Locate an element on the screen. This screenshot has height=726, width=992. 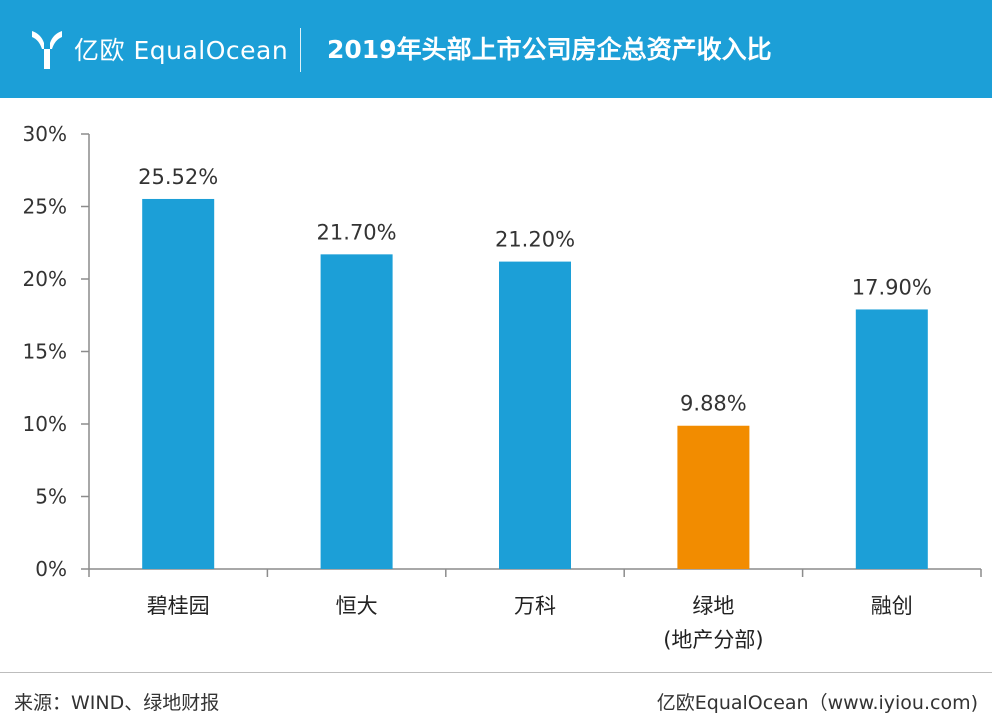
category-label: 融创 is located at coordinates (892, 606).